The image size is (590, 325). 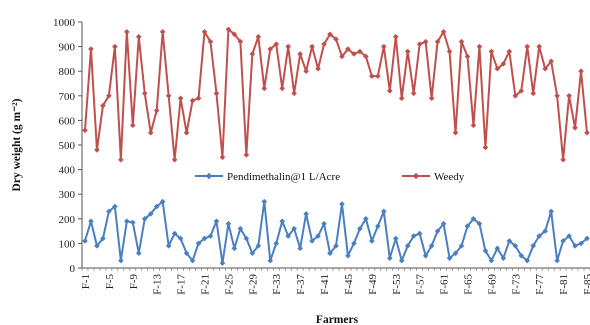 What do you see at coordinates (158, 284) in the screenshot?
I see `x-tick-label: F-13` at bounding box center [158, 284].